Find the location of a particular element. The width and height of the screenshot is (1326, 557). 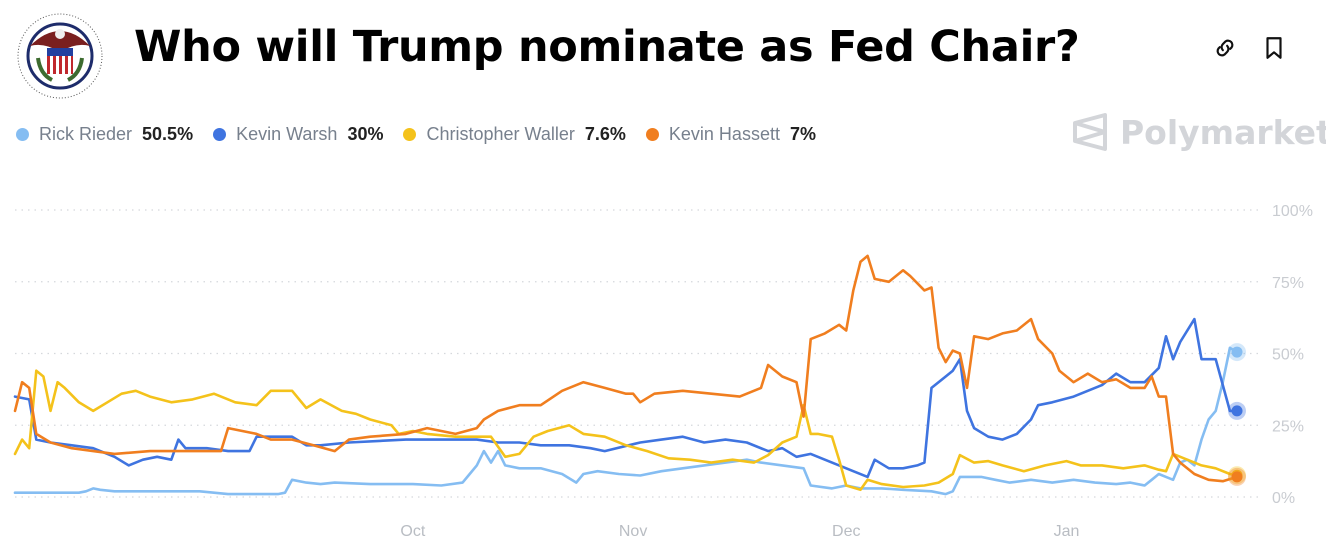

legend-item-kevin-warsh: Kevin Warsh 30% is located at coordinates (298, 134).